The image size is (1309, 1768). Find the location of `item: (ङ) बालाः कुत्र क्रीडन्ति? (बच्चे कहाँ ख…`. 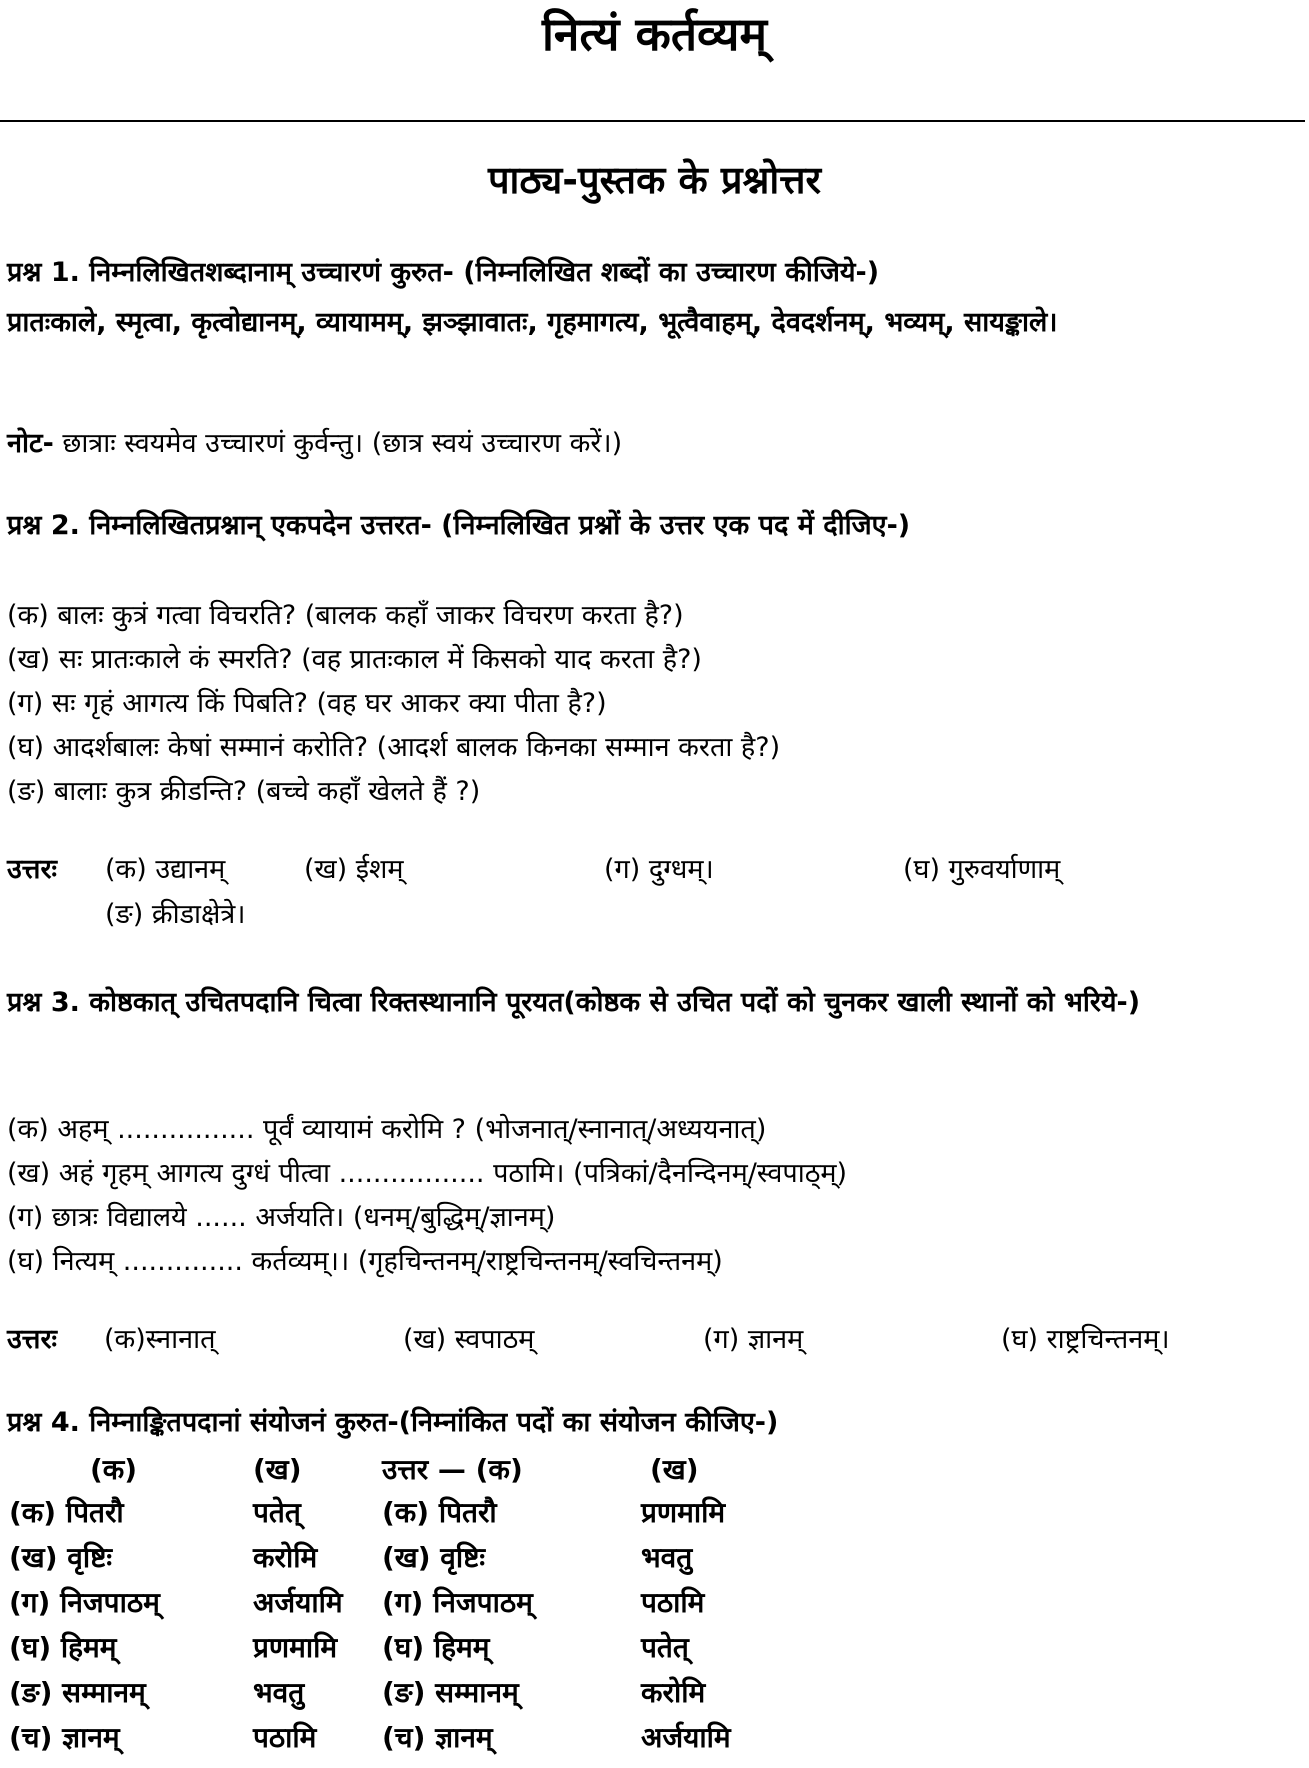

item: (ङ) बालाः कुत्र क्रीडन्ति? (बच्चे कहाँ ख… is located at coordinates (244, 791).